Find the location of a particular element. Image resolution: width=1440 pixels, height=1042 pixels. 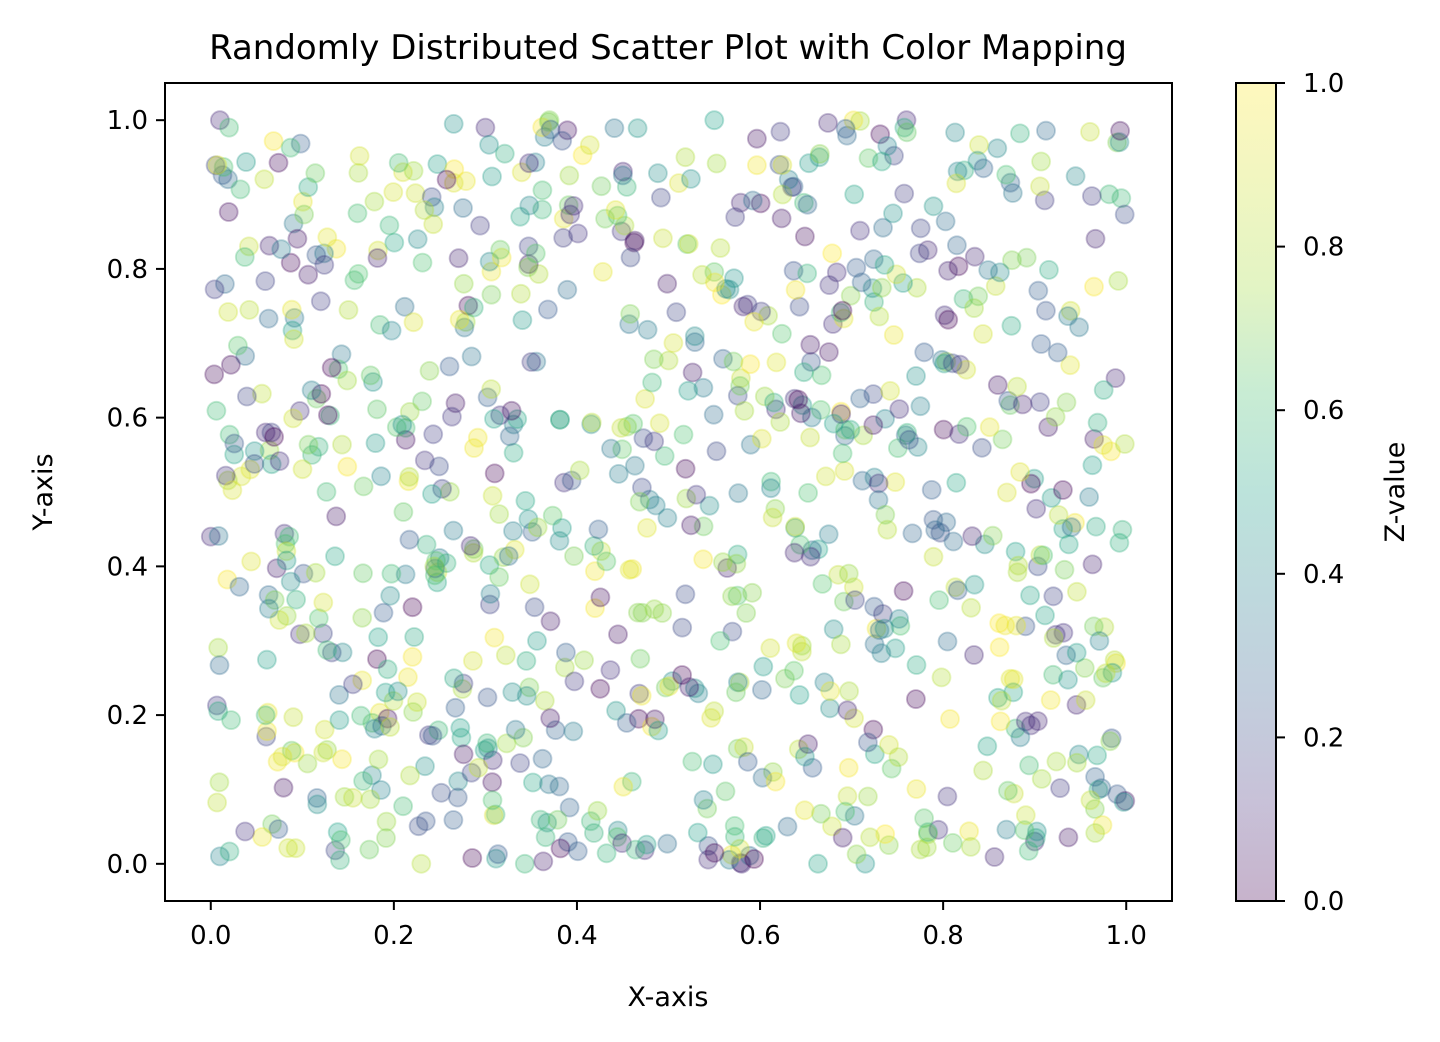

colorbar-axis: 0.0 0.2 0.4 0.6 0.8 1.0 is located at coordinates (1310, 493).